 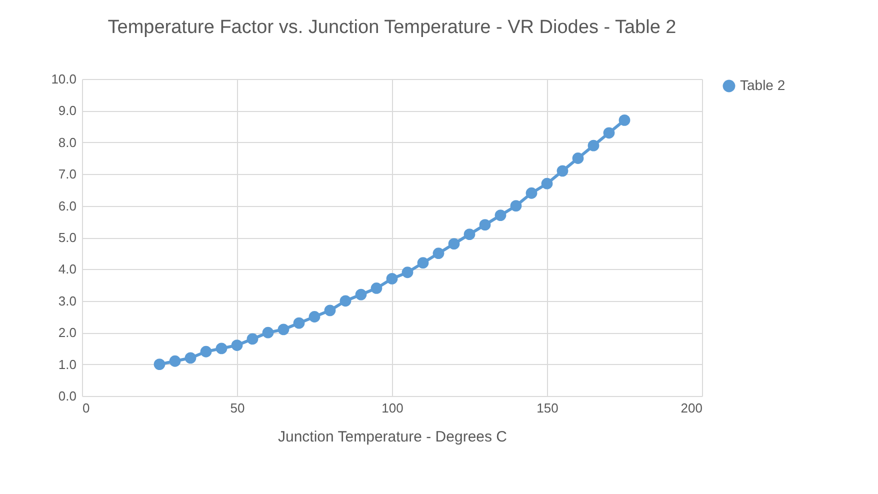 I want to click on y-tick-label: 2.0, so click(x=67, y=332).